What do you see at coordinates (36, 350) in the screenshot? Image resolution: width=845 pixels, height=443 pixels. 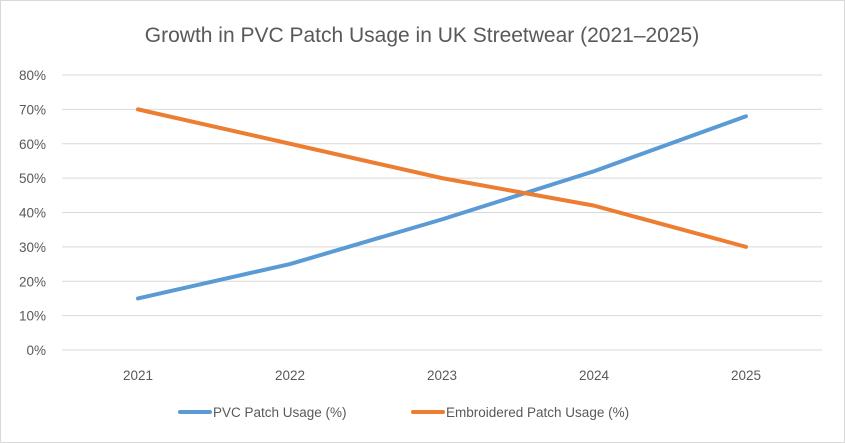 I see `y-tick-label: 0%` at bounding box center [36, 350].